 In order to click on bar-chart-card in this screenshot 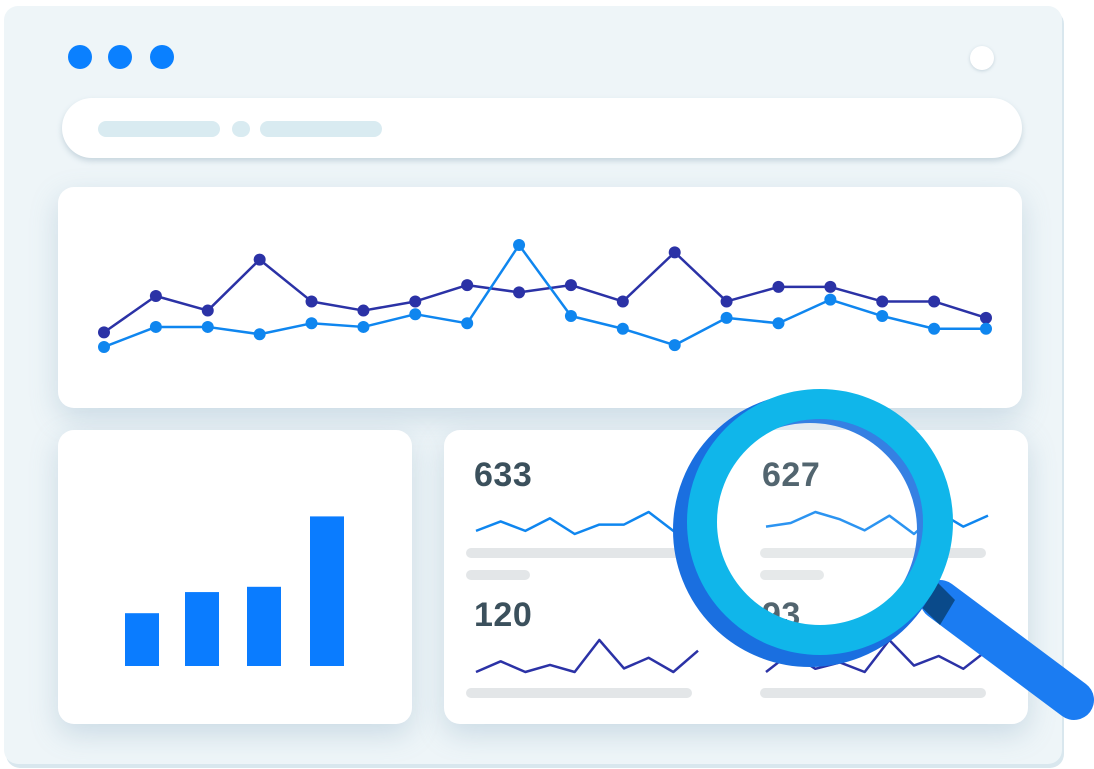, I will do `click(235, 577)`.